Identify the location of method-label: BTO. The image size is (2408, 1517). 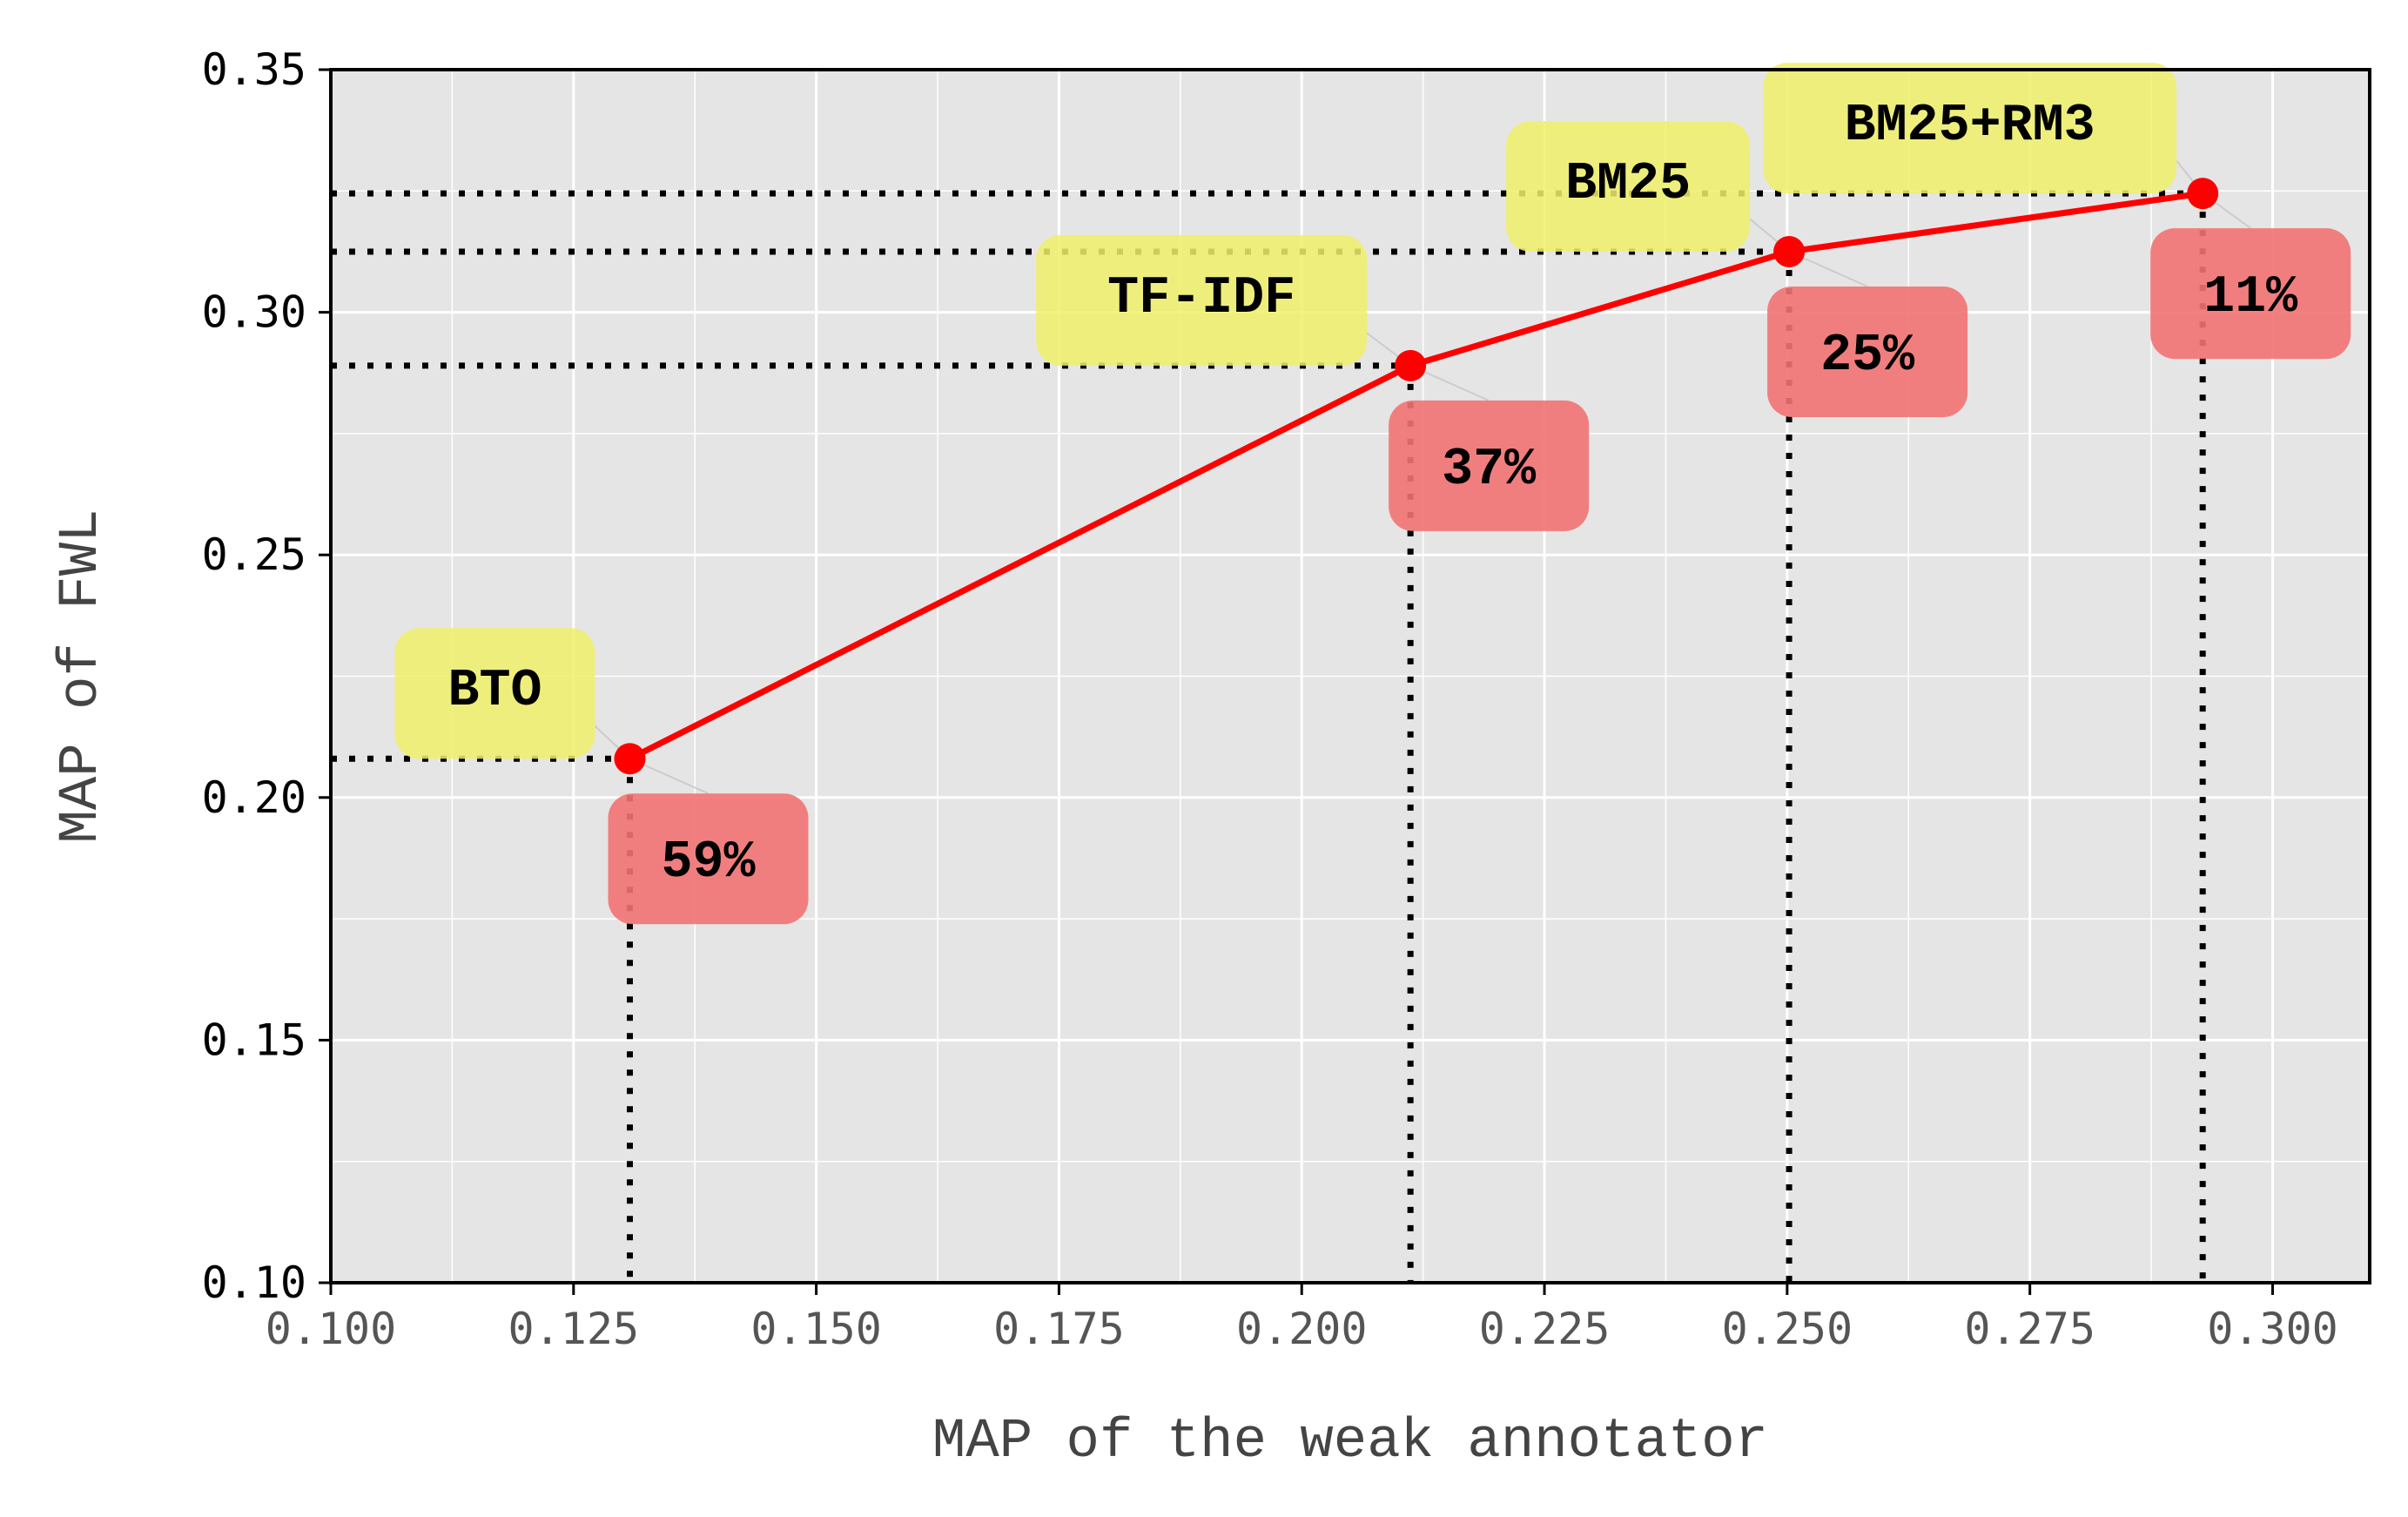
(494, 691).